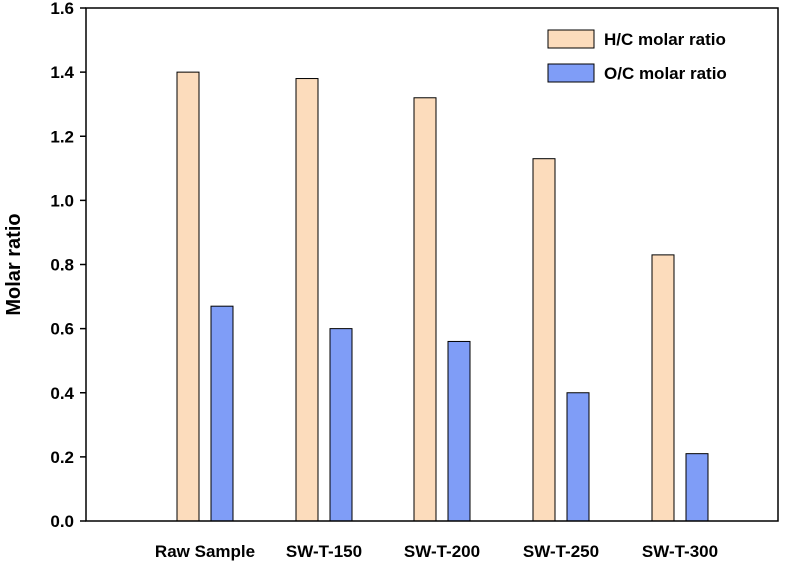 This screenshot has height=561, width=800. What do you see at coordinates (324, 551) in the screenshot?
I see `x-tick-label: SW-T-150` at bounding box center [324, 551].